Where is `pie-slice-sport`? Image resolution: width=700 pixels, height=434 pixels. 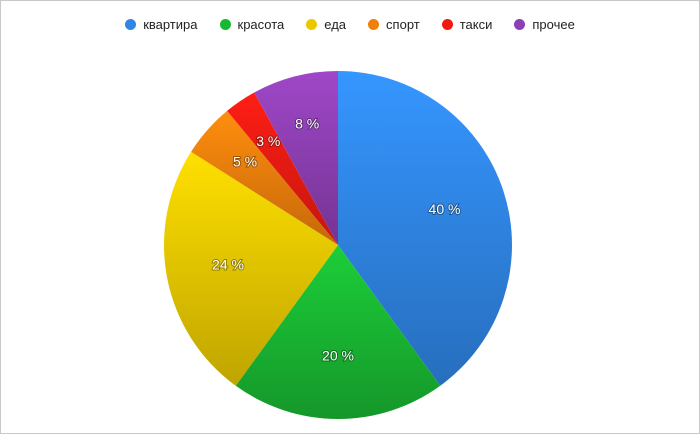
pie-slice-sport is located at coordinates (264, 178).